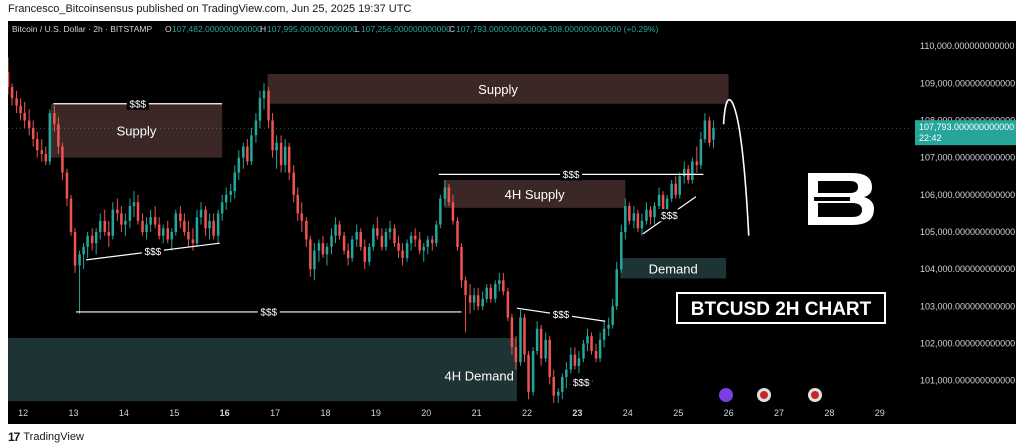 The width and height of the screenshot is (1024, 448). What do you see at coordinates (14, 437) in the screenshot?
I see `tradingview-logo-icon: 17` at bounding box center [14, 437].